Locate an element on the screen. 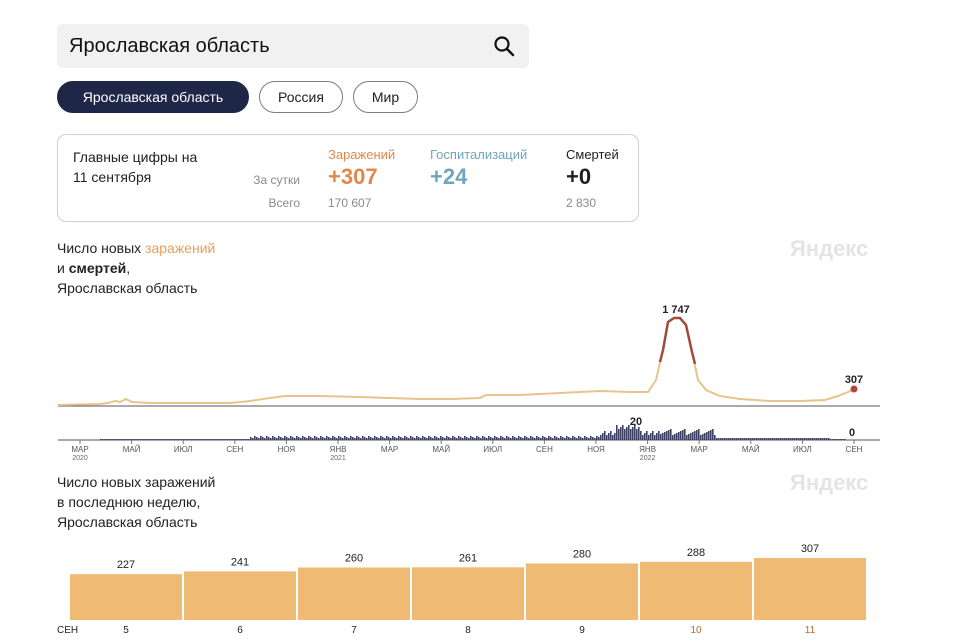  chart1-title-accent: заражений is located at coordinates (180, 248).